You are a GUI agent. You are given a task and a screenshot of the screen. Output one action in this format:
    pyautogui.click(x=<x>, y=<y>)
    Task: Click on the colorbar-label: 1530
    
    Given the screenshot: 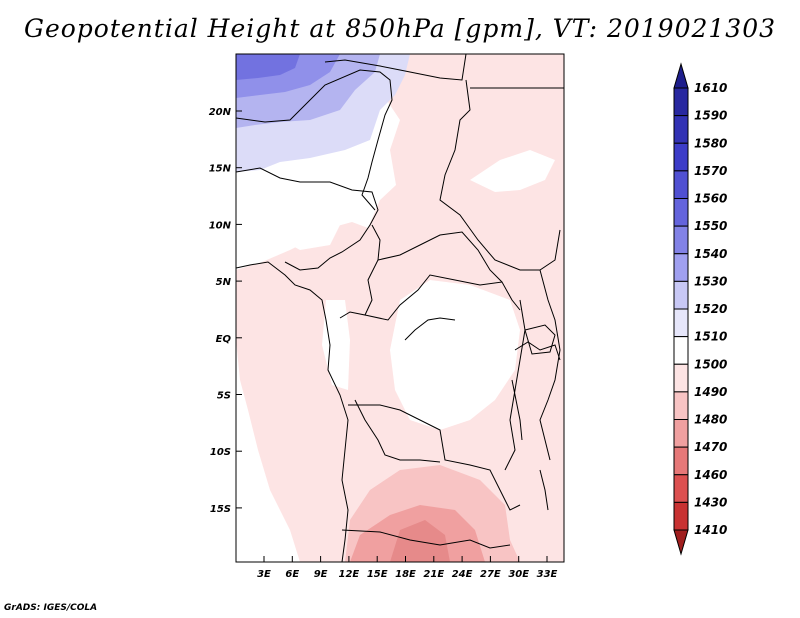 What is the action you would take?
    pyautogui.click(x=710, y=281)
    